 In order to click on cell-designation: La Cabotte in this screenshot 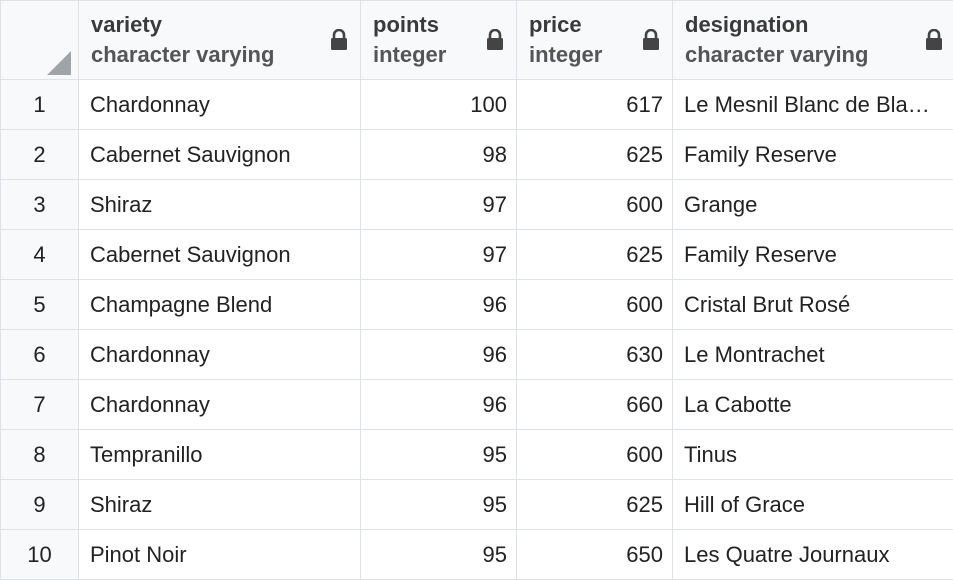, I will do `click(812, 404)`.